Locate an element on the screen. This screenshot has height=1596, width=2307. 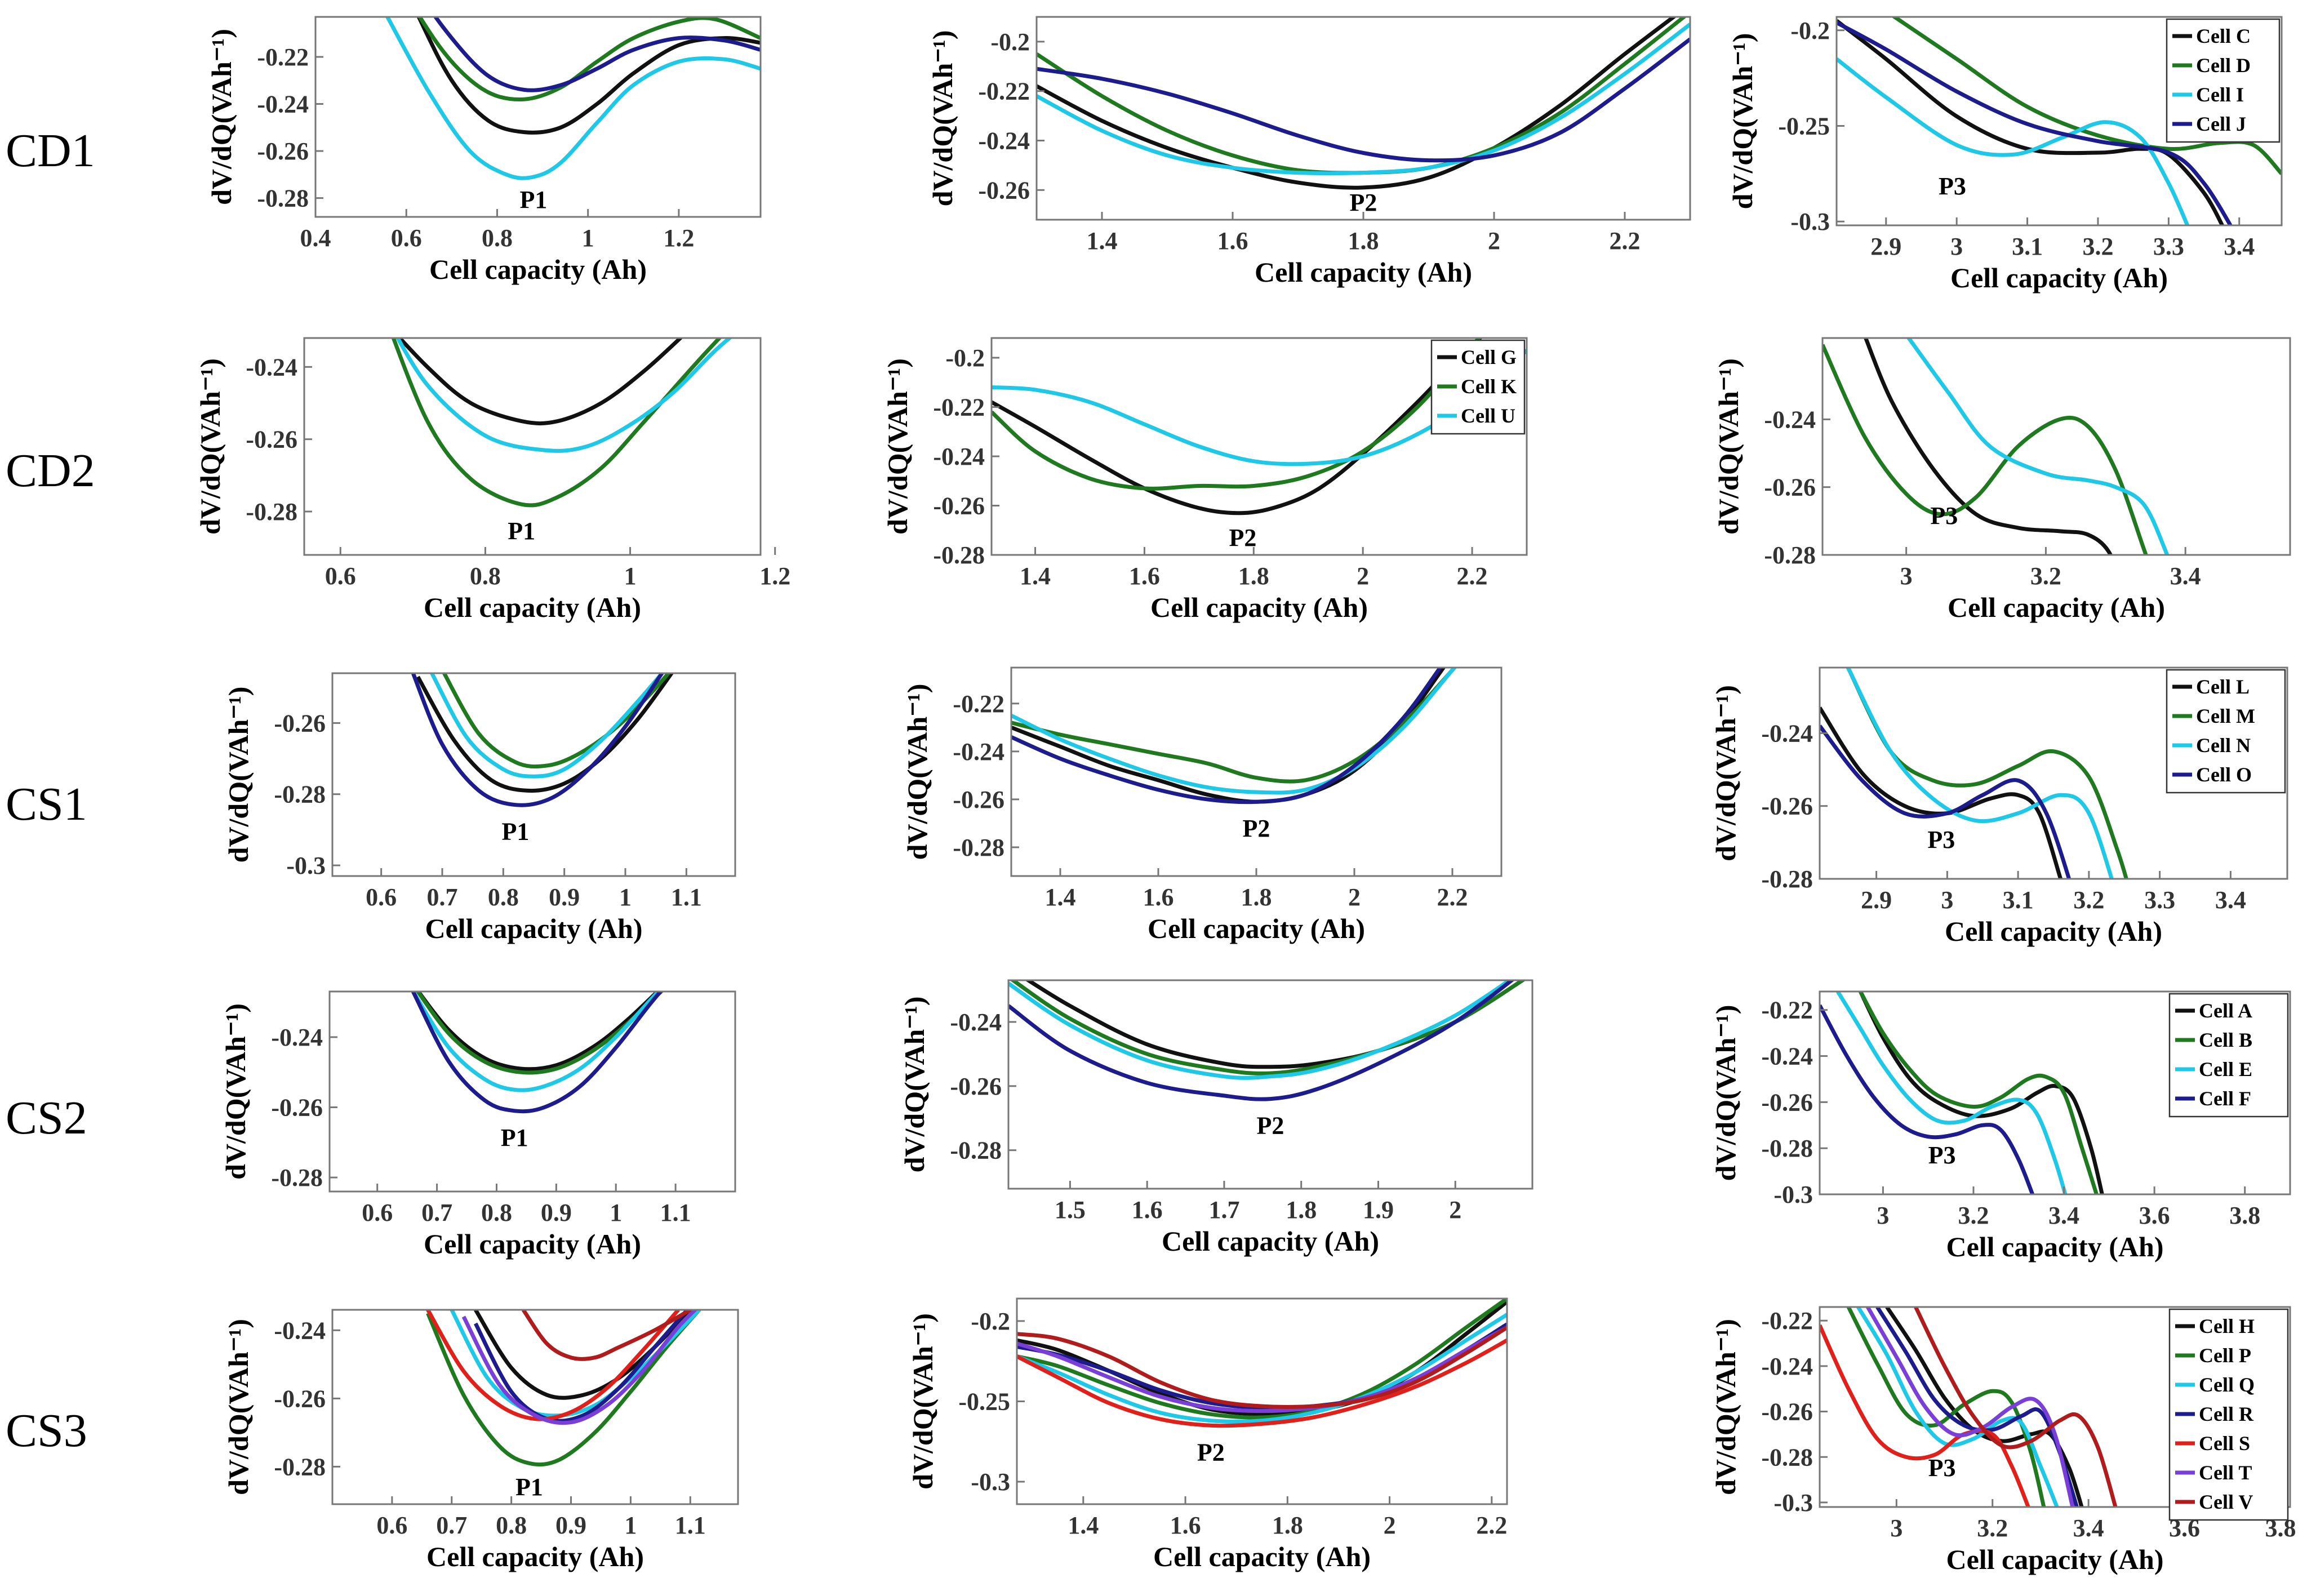
series-line-cell-j is located at coordinates (597, 54).